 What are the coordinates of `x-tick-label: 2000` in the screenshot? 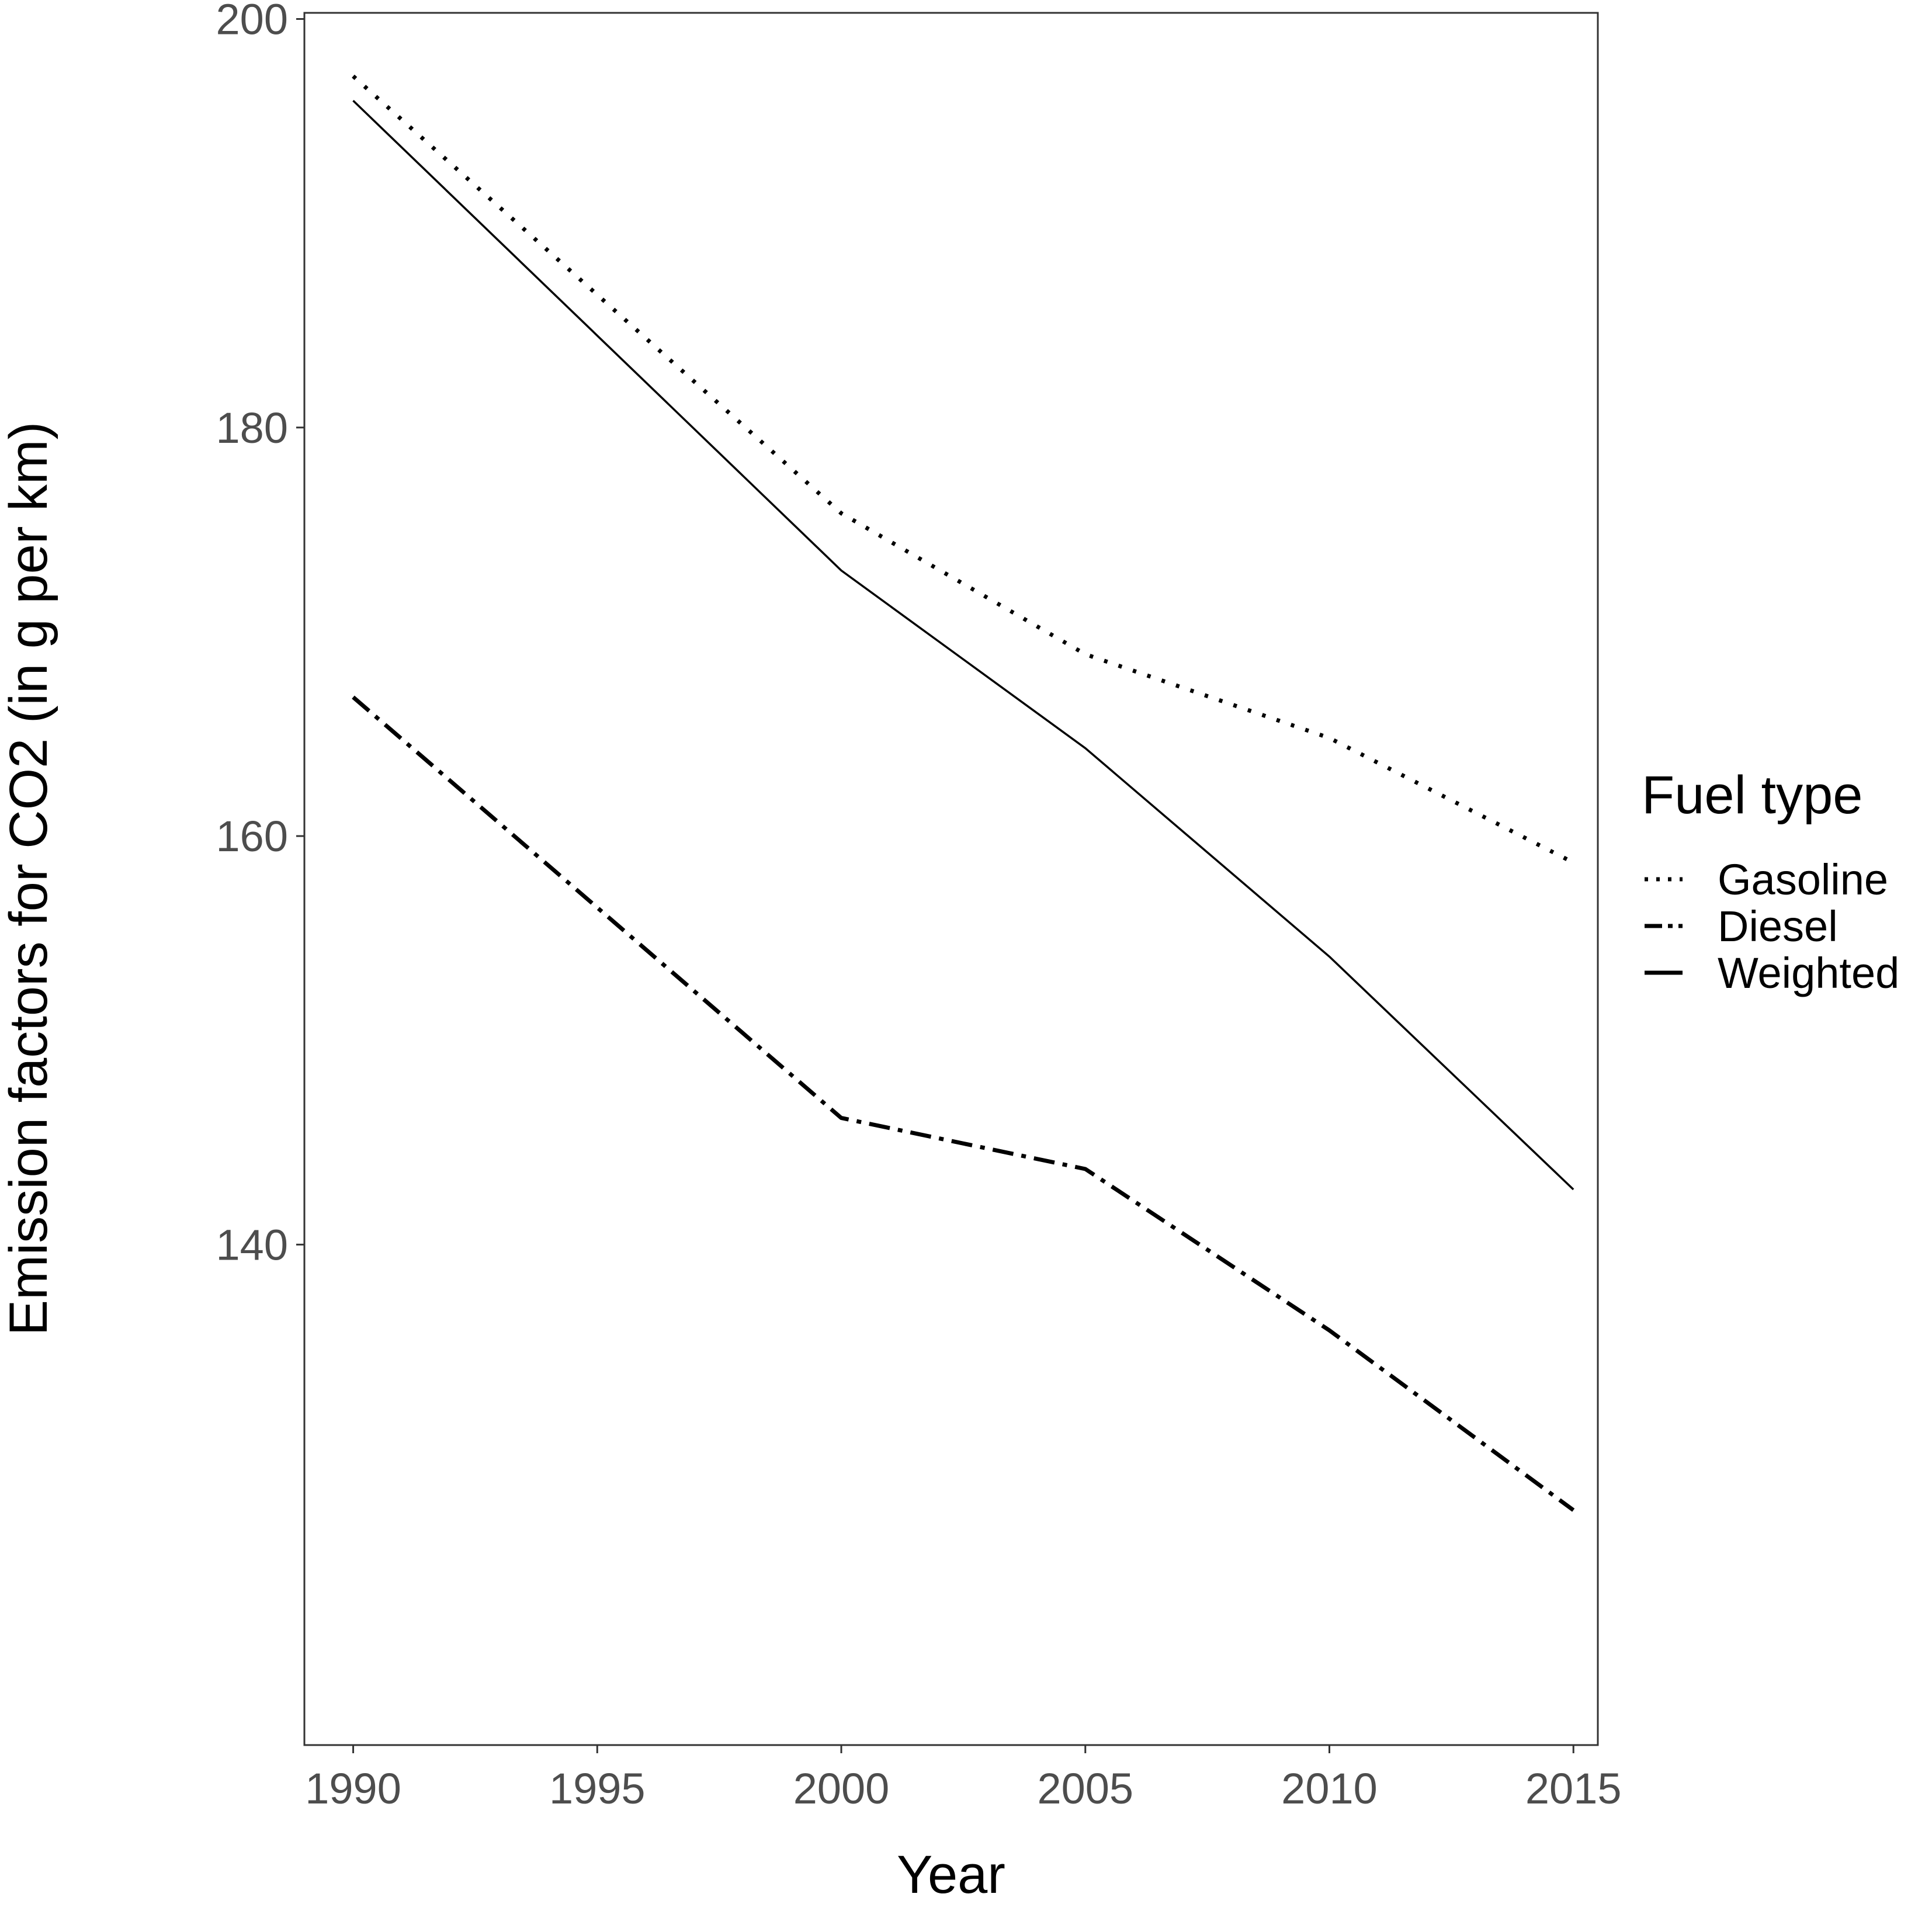 It's located at (842, 1788).